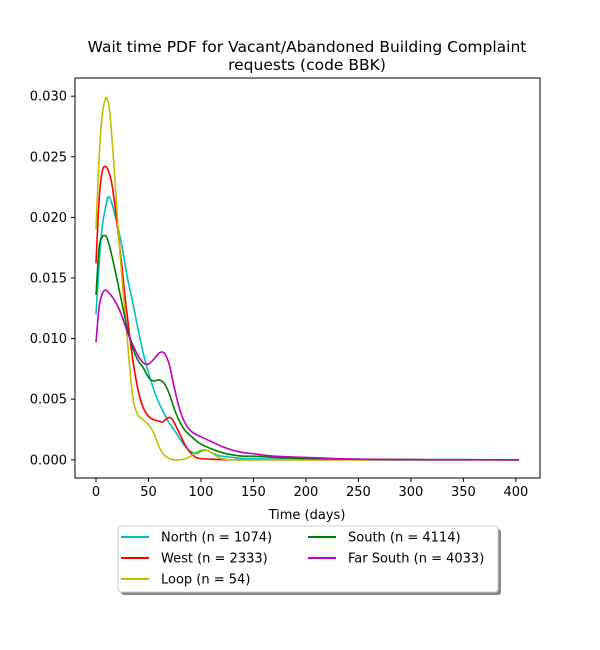 This screenshot has width=600, height=650. I want to click on legend-label: Far South (n = 4033), so click(416, 559).